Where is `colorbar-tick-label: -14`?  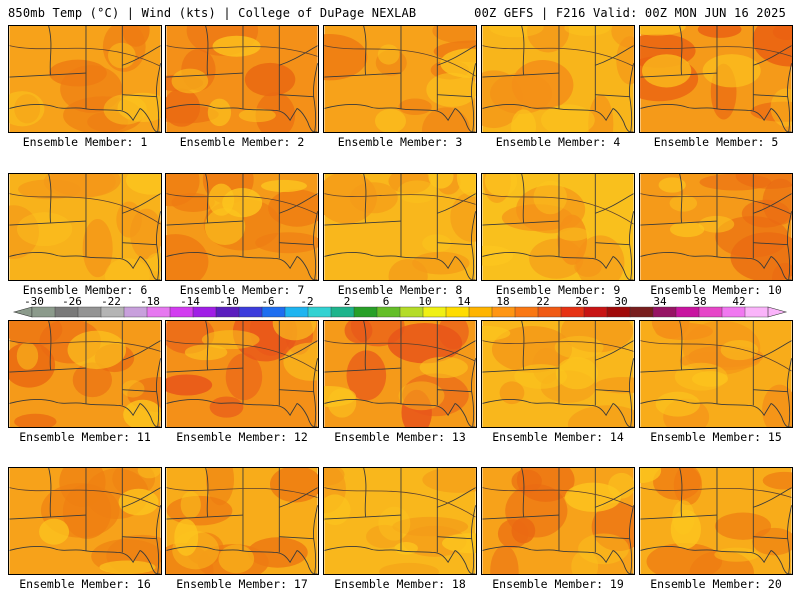
colorbar-tick-label: -14 is located at coordinates (190, 302).